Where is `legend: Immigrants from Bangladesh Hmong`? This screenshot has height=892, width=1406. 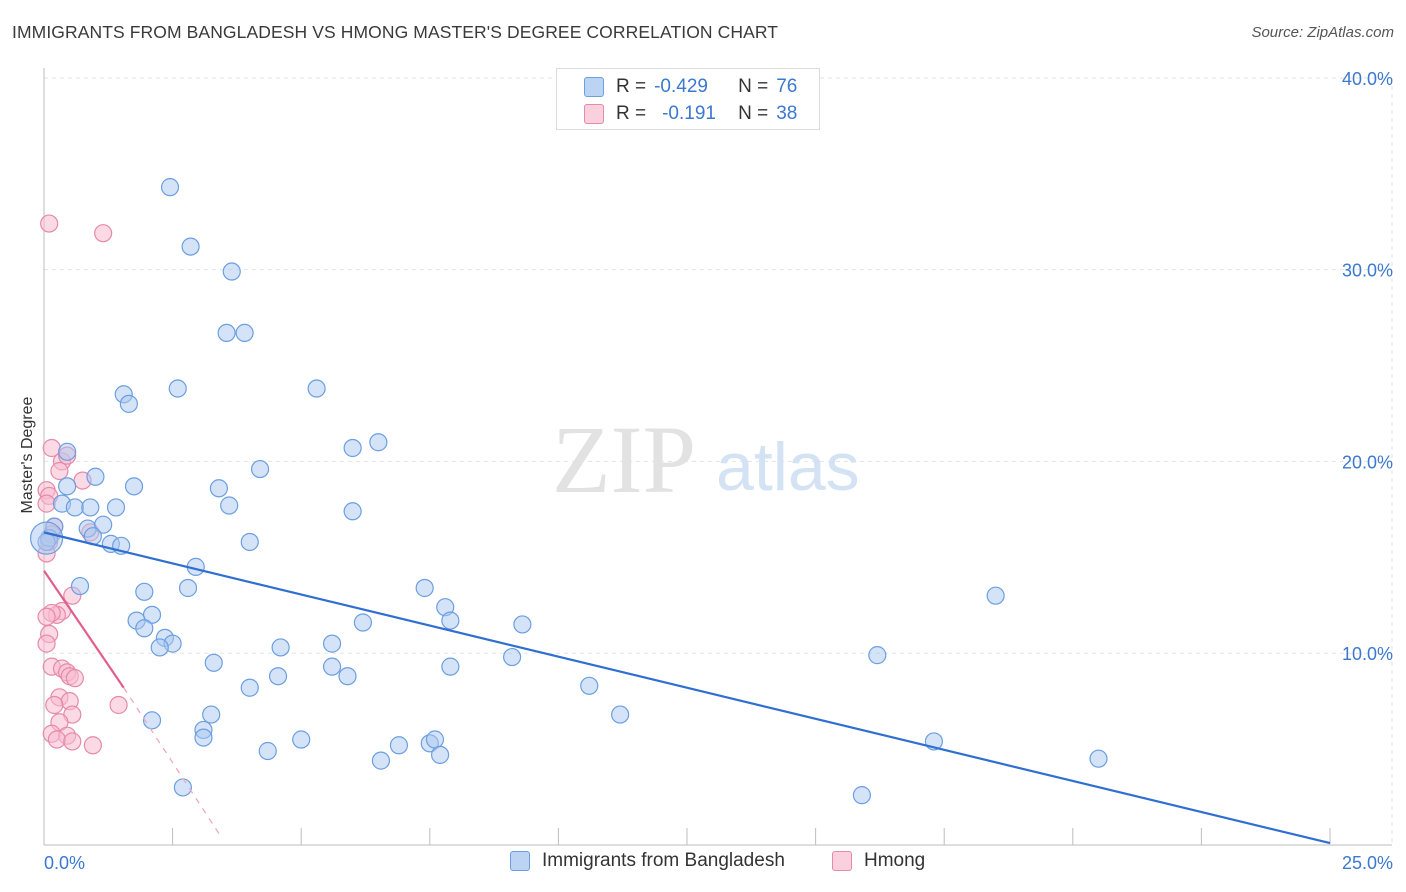
legend: Immigrants from Bangladesh Hmong is located at coordinates (703, 864).